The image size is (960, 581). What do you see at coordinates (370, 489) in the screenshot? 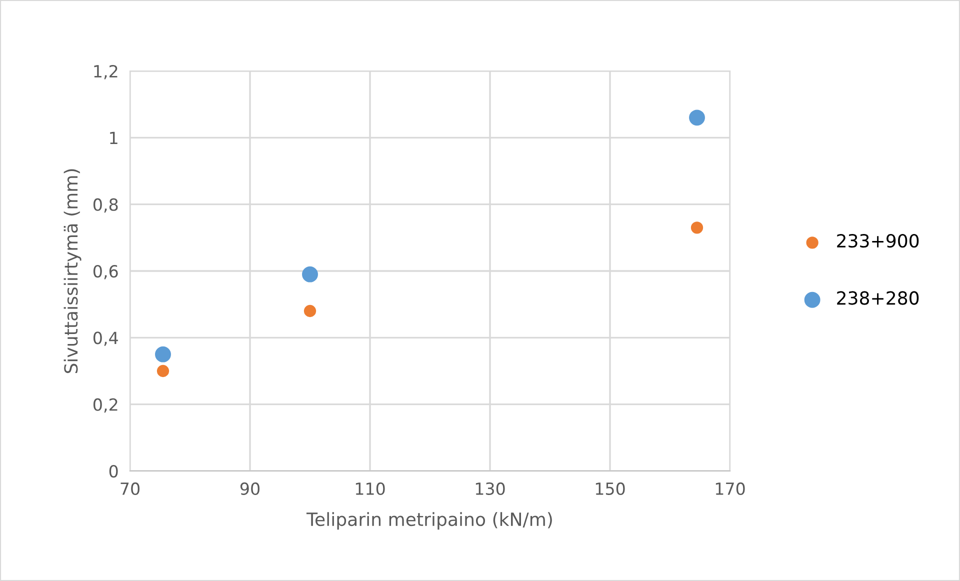
I see `x-tick-label: 110` at bounding box center [370, 489].